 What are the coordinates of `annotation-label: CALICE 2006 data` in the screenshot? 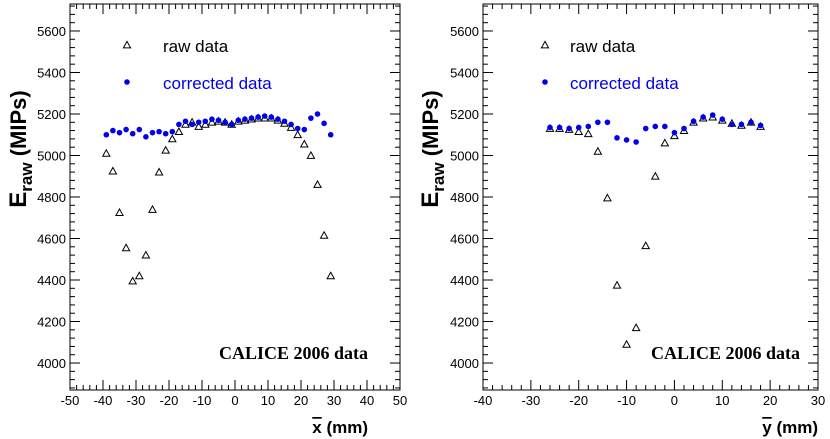 It's located at (293, 353).